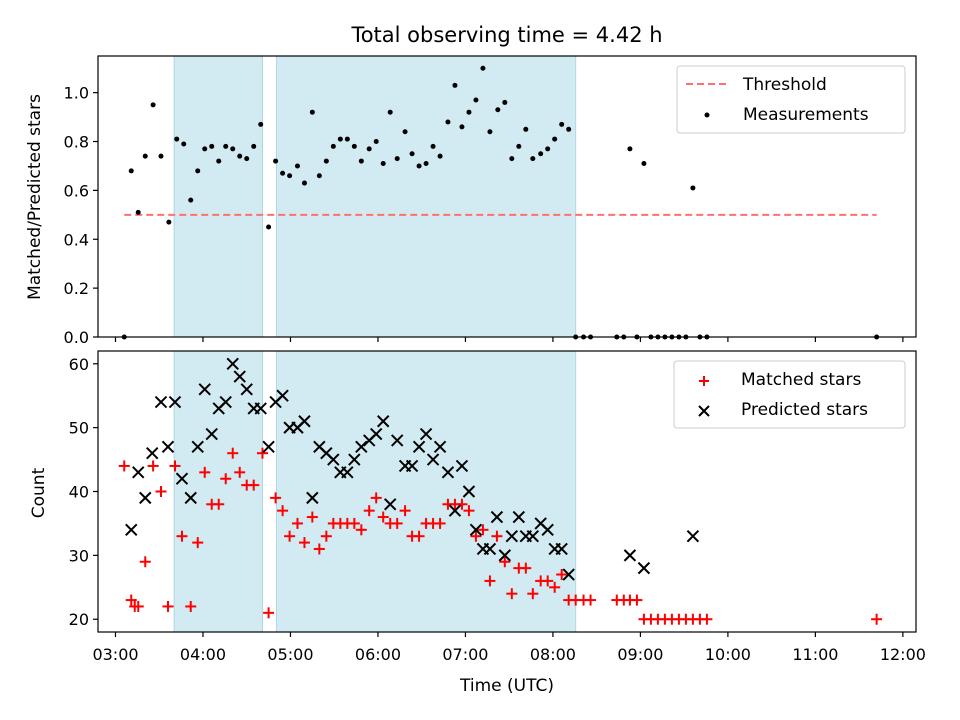 The image size is (960, 720). What do you see at coordinates (290, 654) in the screenshot?
I see `x-tick-label-2: 05:00` at bounding box center [290, 654].